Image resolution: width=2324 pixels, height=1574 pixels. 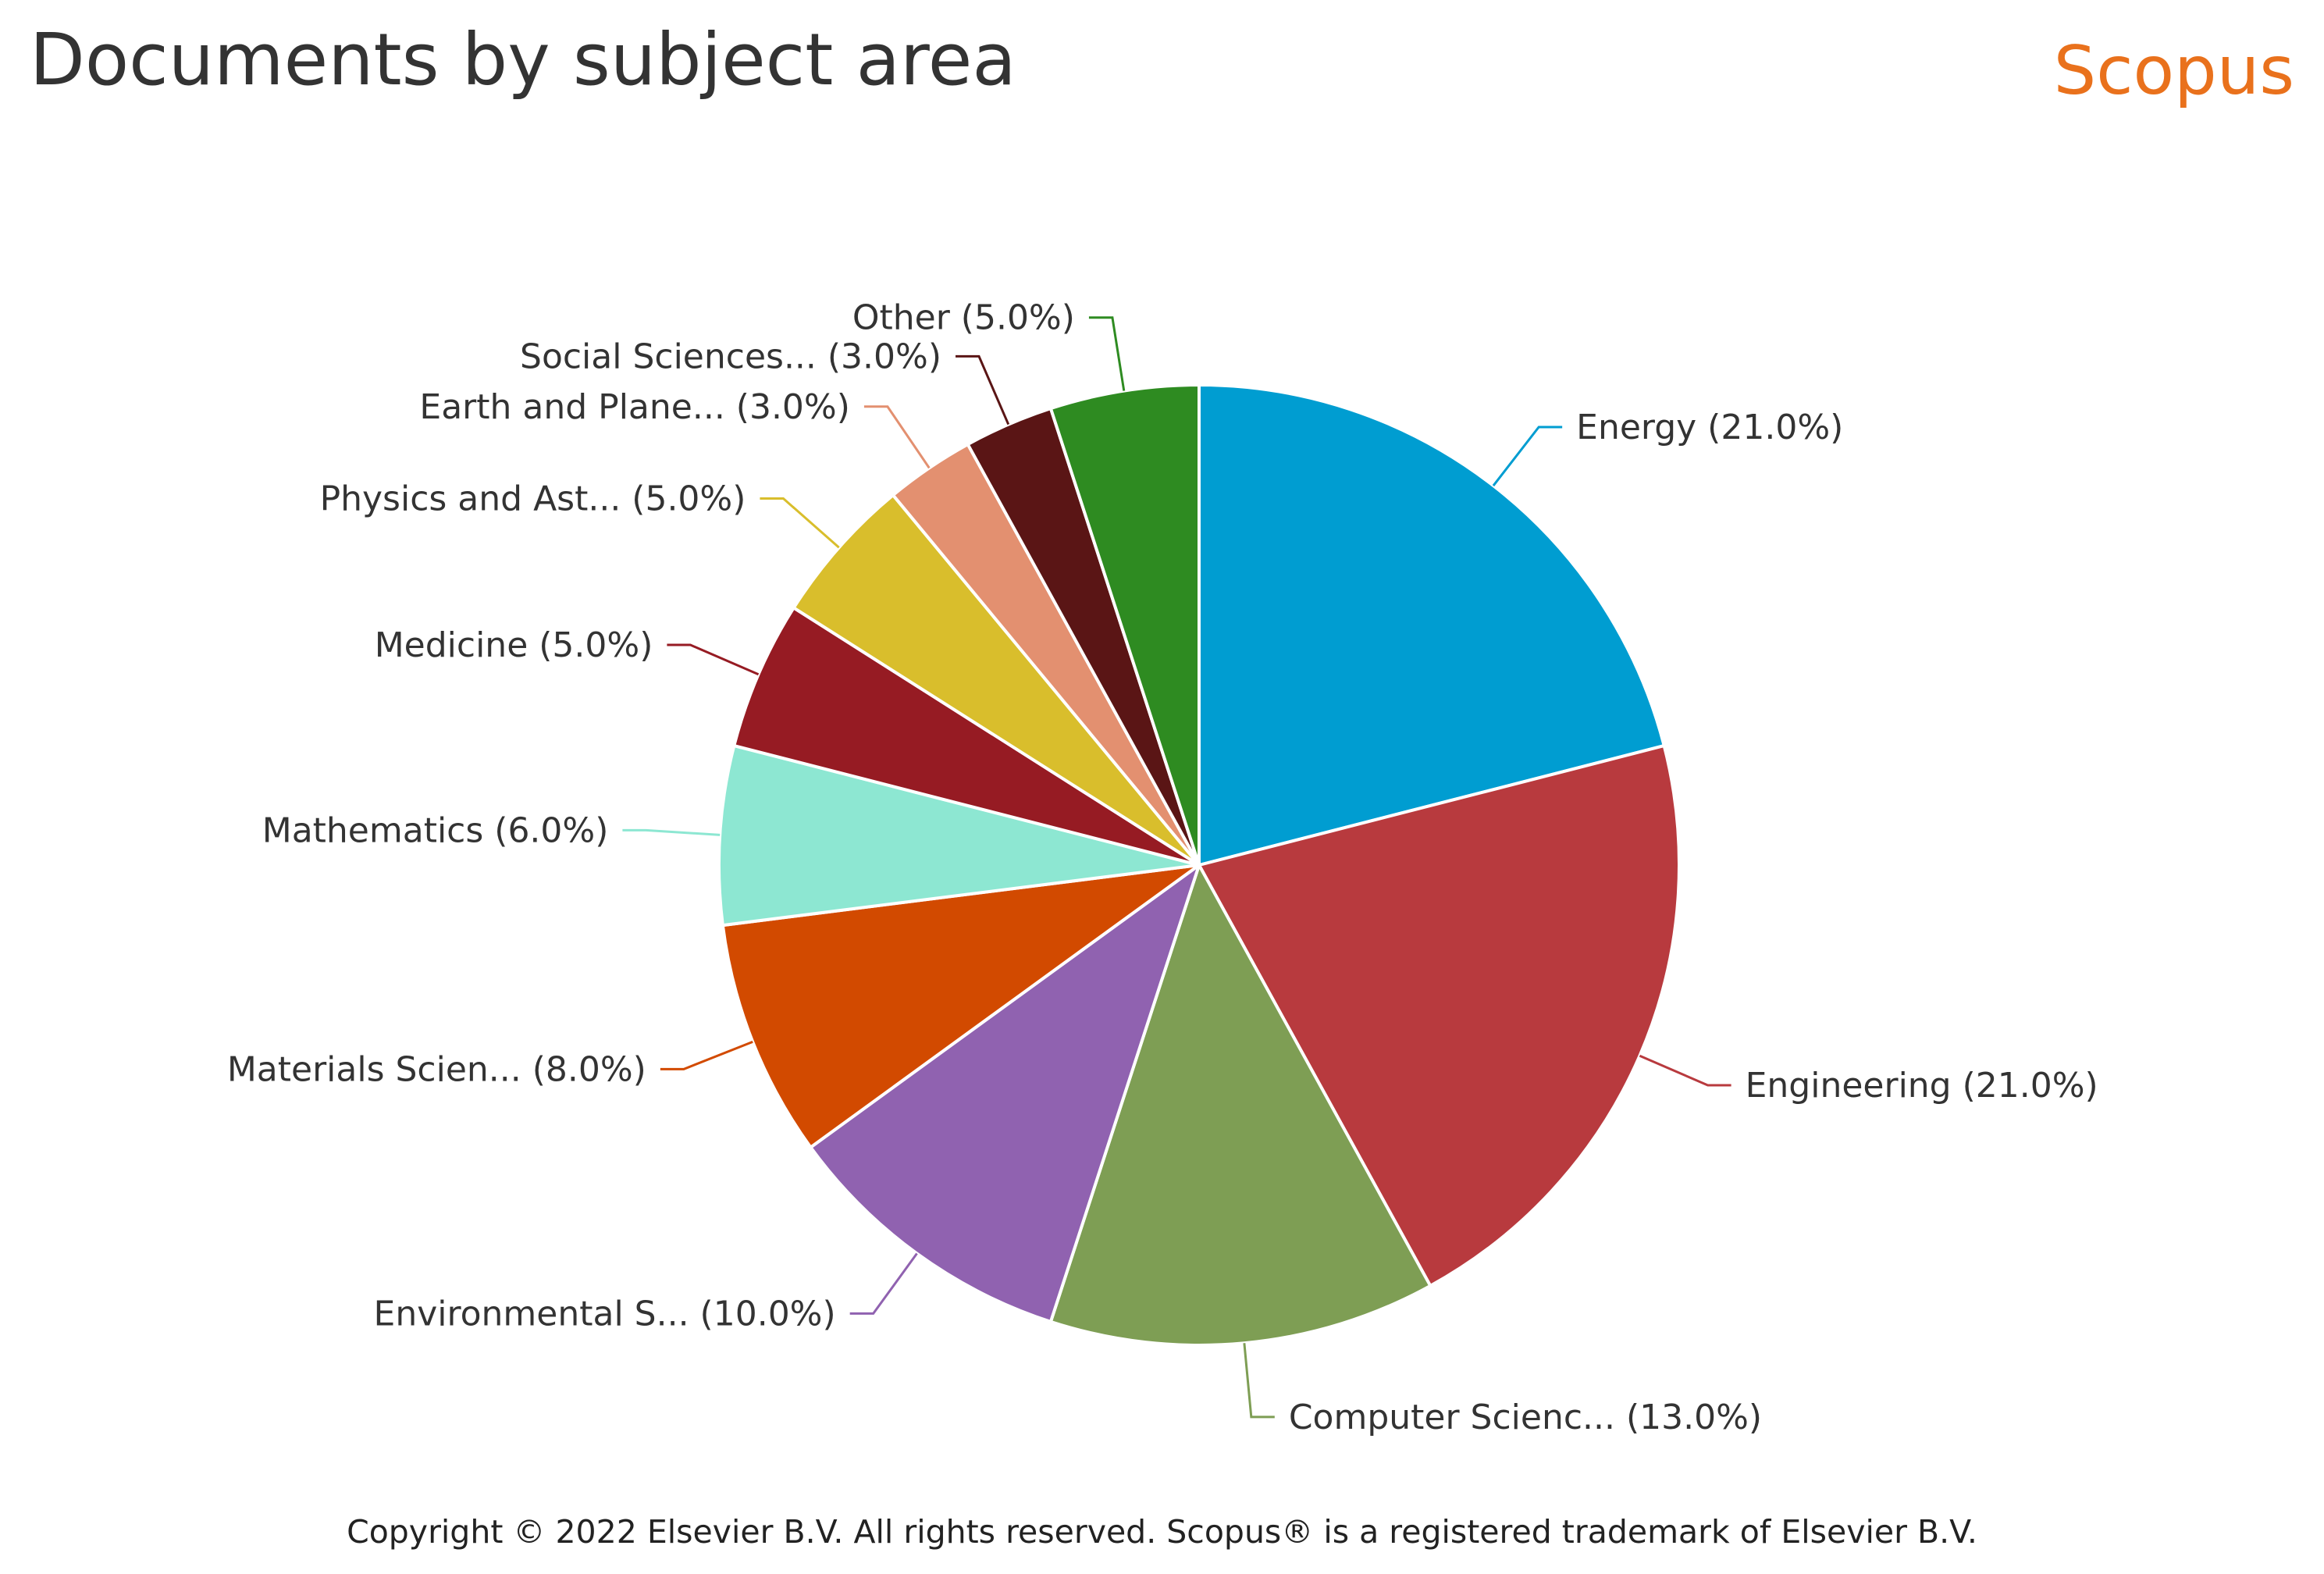 What do you see at coordinates (1432, 625) in the screenshot?
I see `pie-slice-energy` at bounding box center [1432, 625].